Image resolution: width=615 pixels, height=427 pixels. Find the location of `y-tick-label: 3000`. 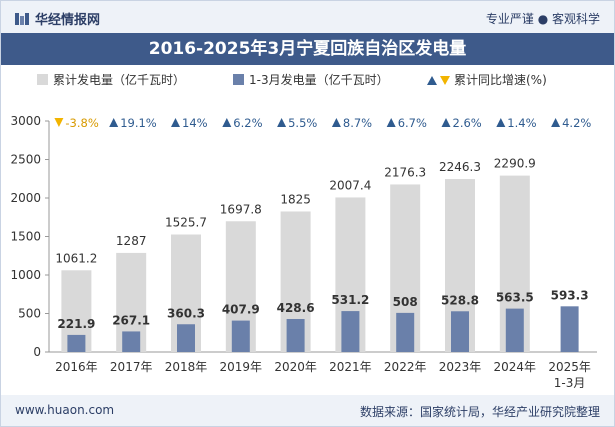

y-tick-label: 3000 is located at coordinates (25, 121).